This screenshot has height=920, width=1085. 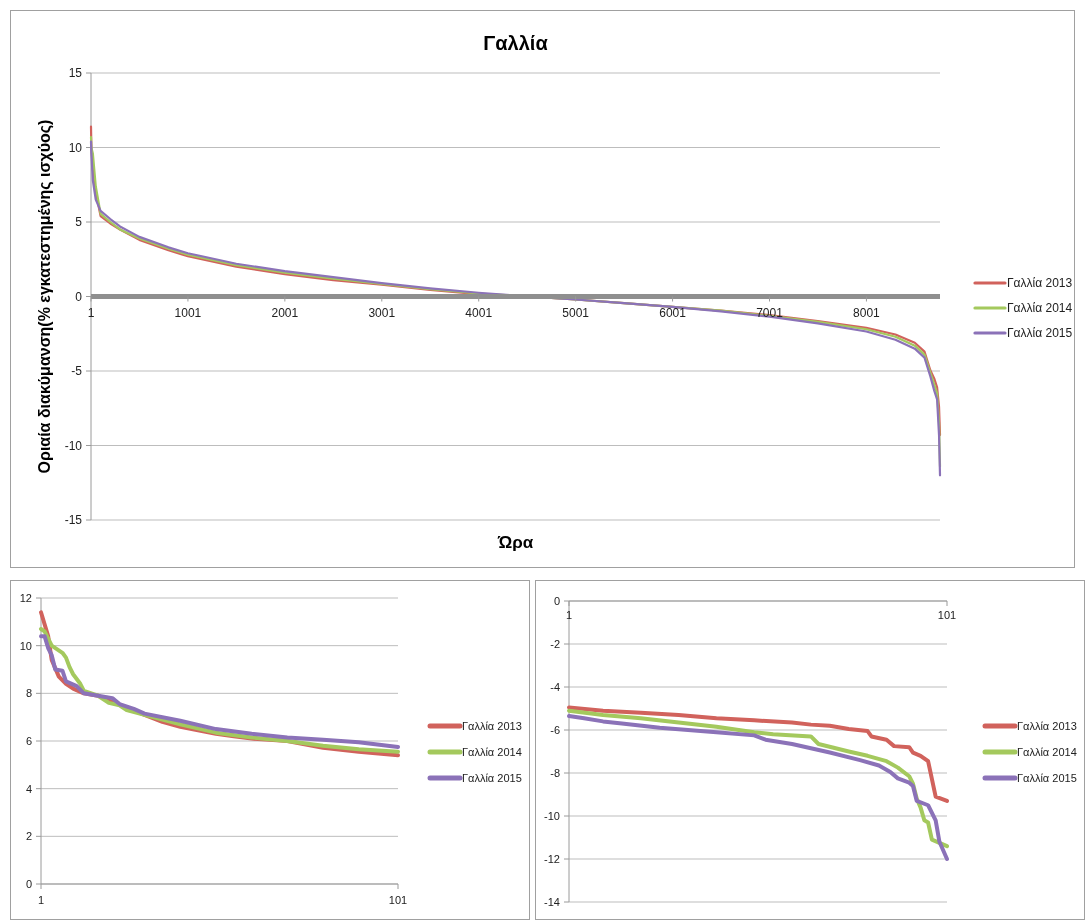 What do you see at coordinates (73, 520) in the screenshot?
I see `y-tick-label: -15` at bounding box center [73, 520].